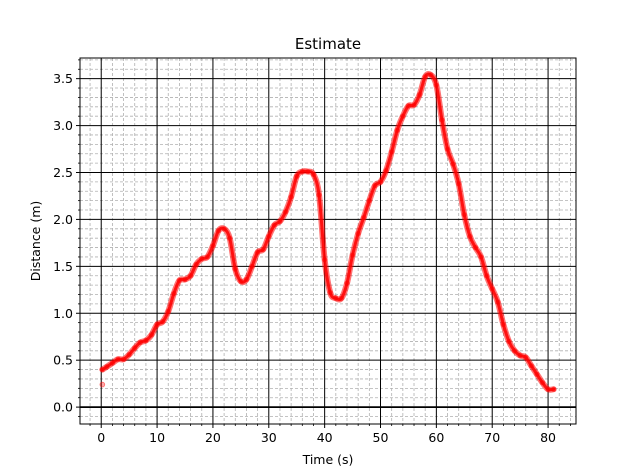  What do you see at coordinates (63, 219) in the screenshot?
I see `y-tick-label: 2.0` at bounding box center [63, 219].